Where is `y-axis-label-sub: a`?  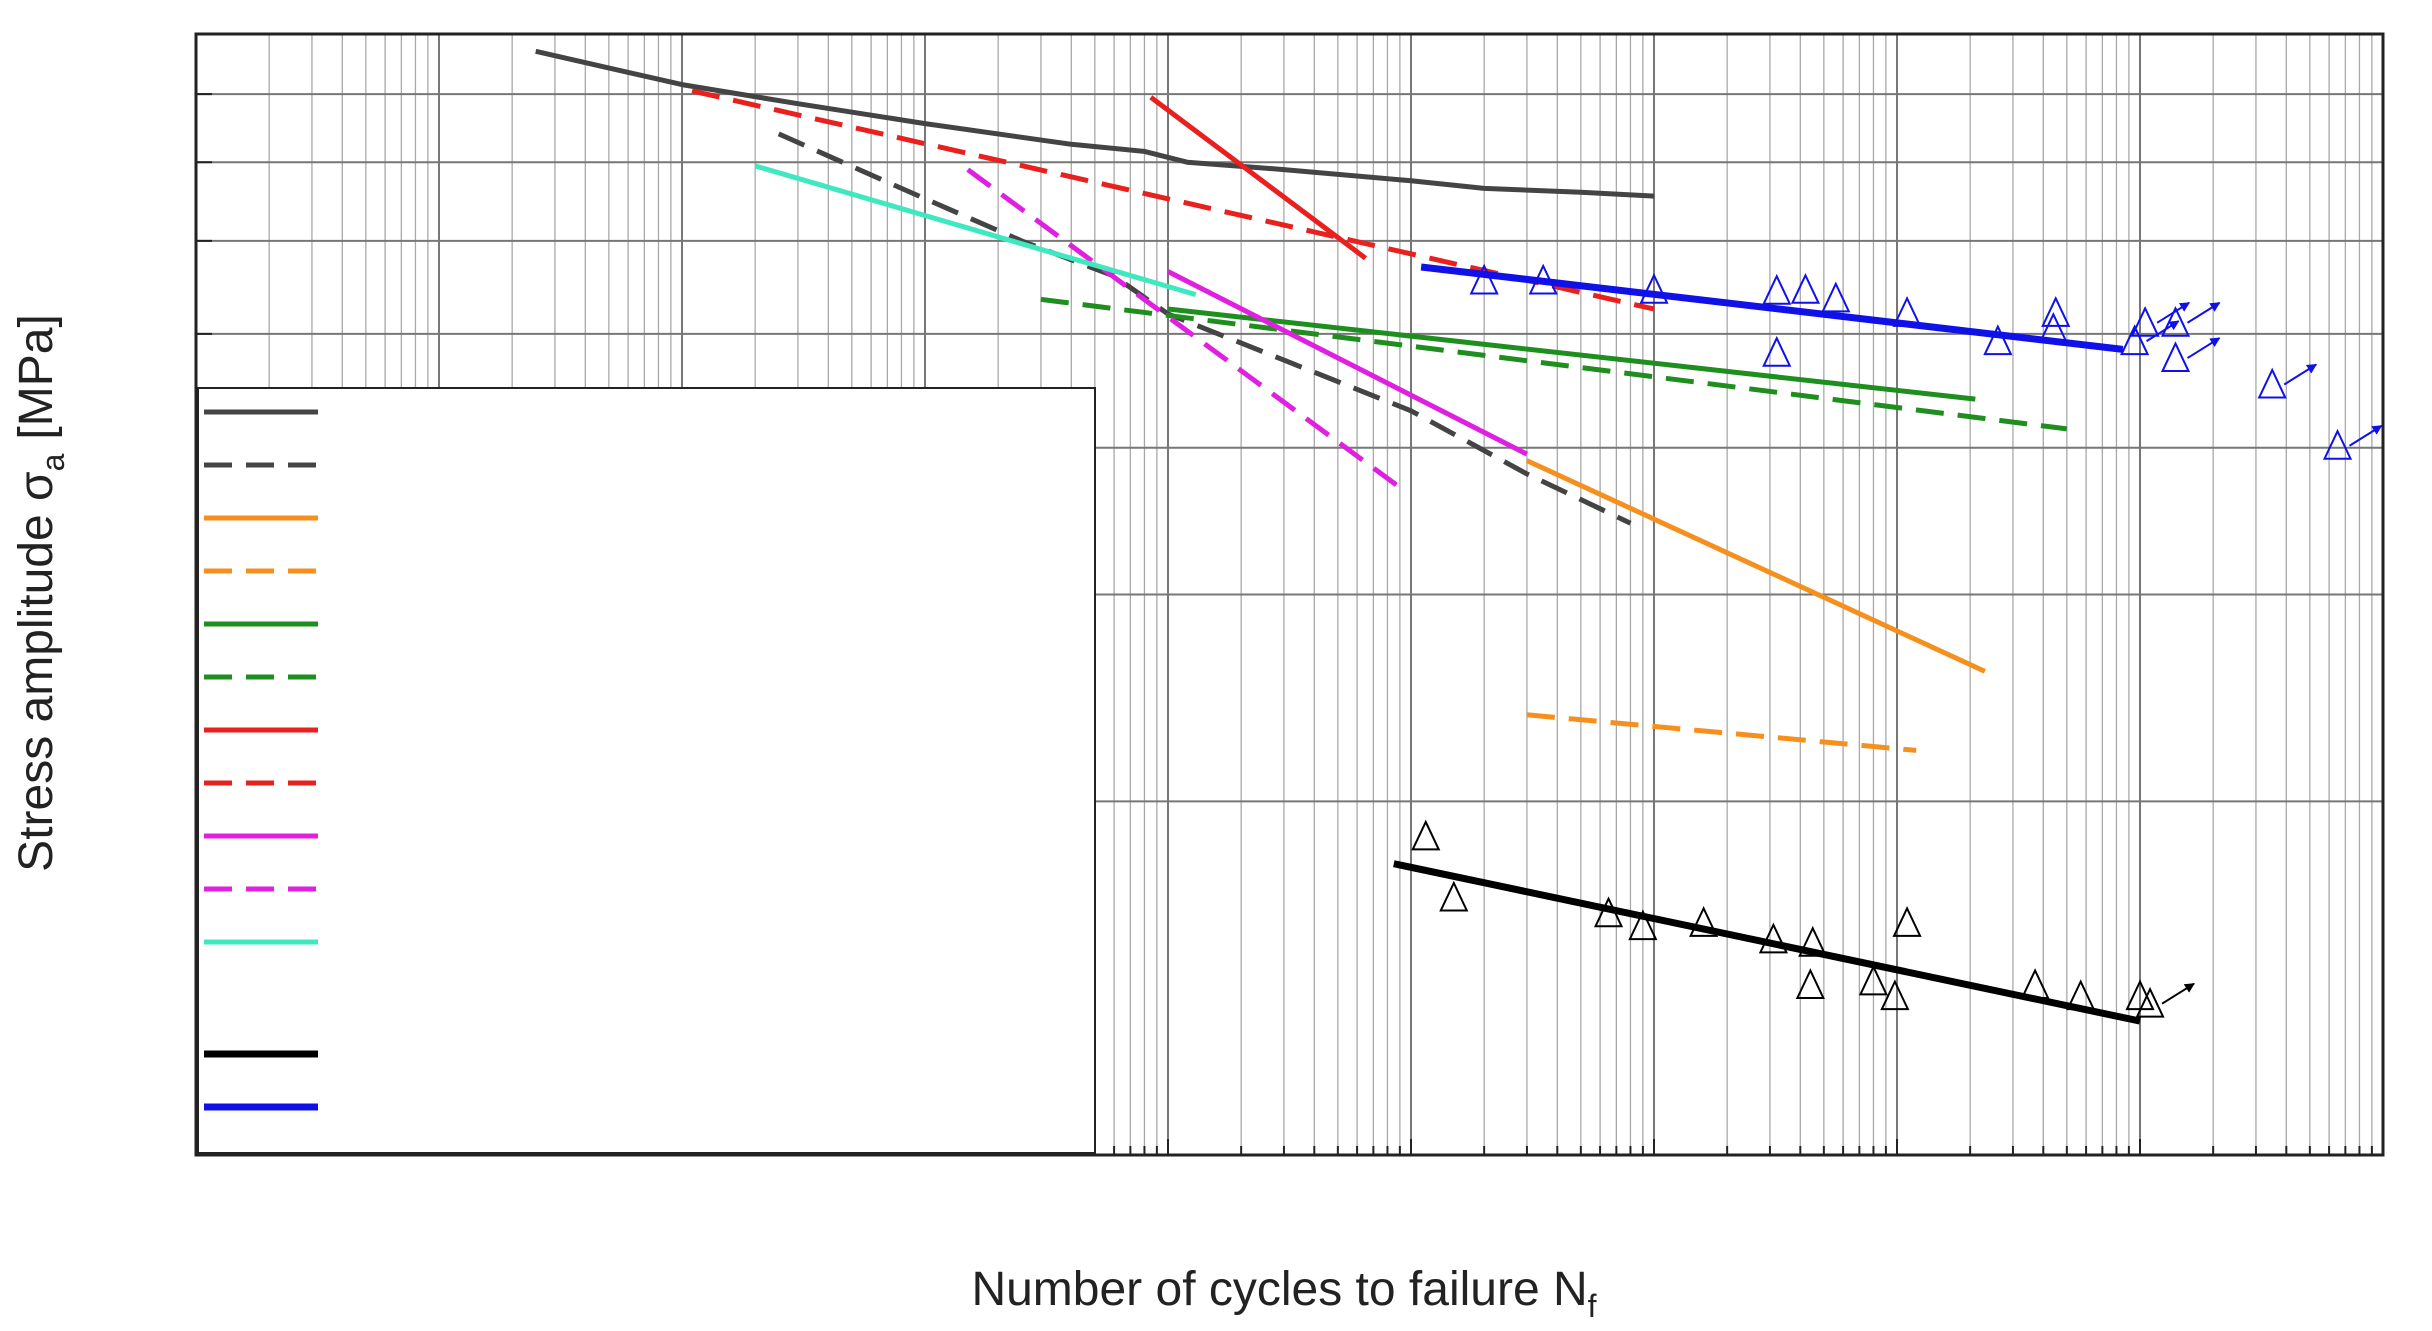 y-axis-label-sub: a is located at coordinates (53, 462).